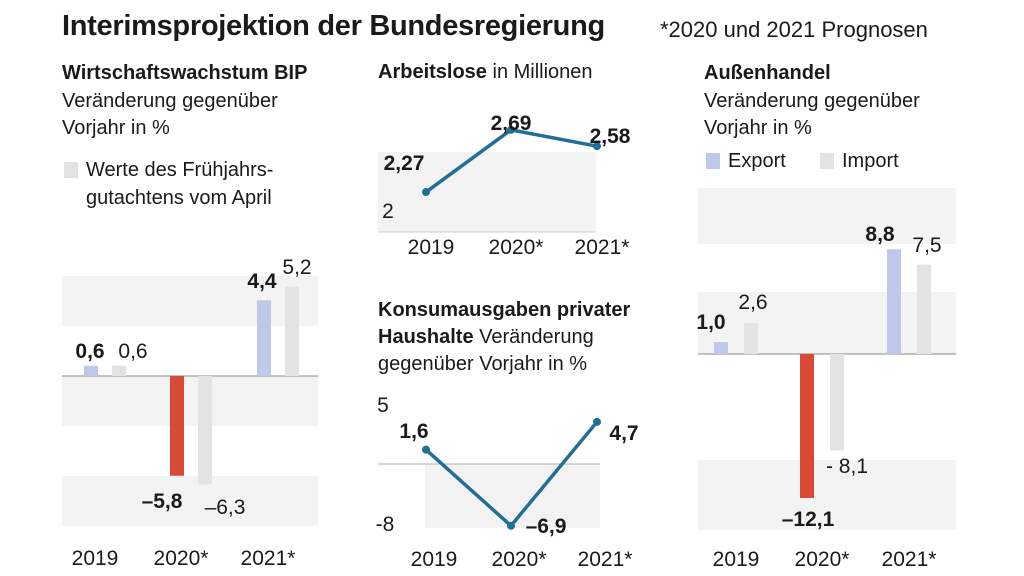  What do you see at coordinates (132, 351) in the screenshot?
I see `gdp-label-spring-0: 0,6` at bounding box center [132, 351].